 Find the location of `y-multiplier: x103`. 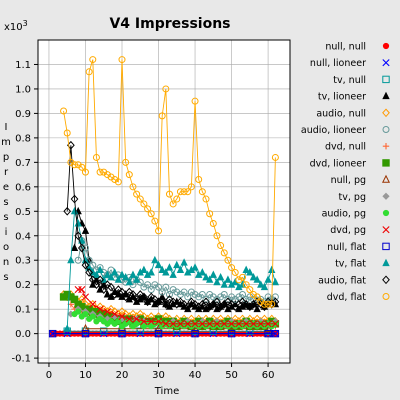

y-multiplier: x103 is located at coordinates (16, 26).